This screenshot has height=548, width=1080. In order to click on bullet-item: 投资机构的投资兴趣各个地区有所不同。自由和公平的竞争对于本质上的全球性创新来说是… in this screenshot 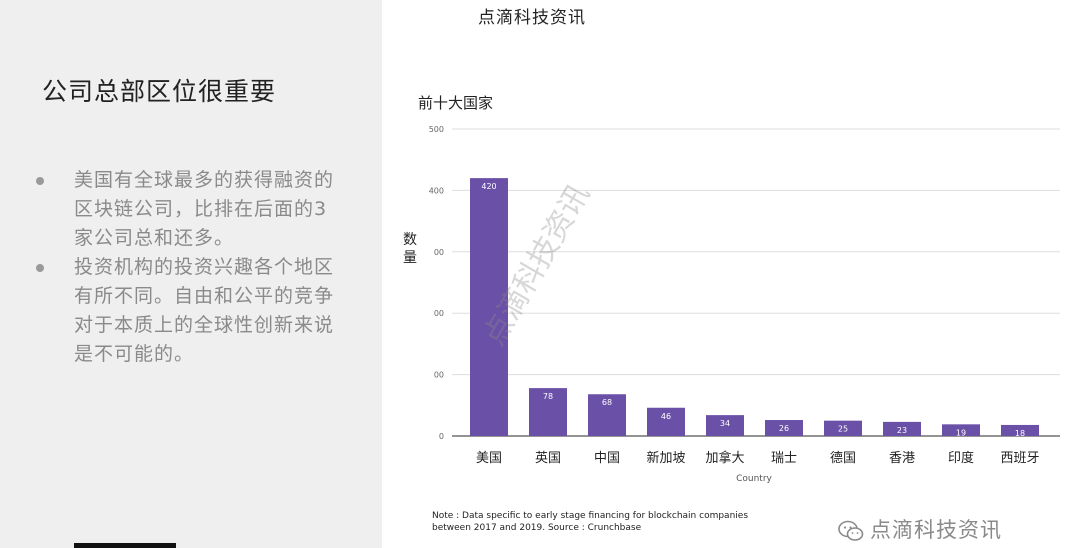, I will do `click(186, 311)`.